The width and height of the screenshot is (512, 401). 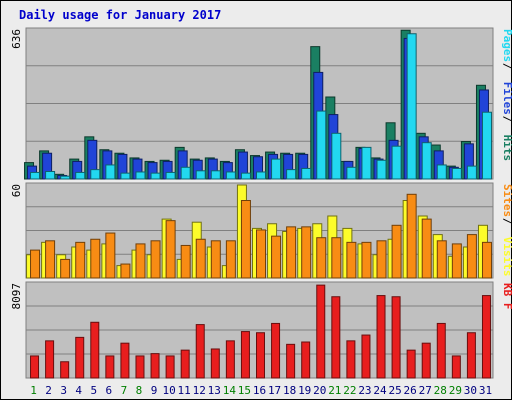 What do you see at coordinates (63, 390) in the screenshot?
I see `x-tick-label: 3` at bounding box center [63, 390].